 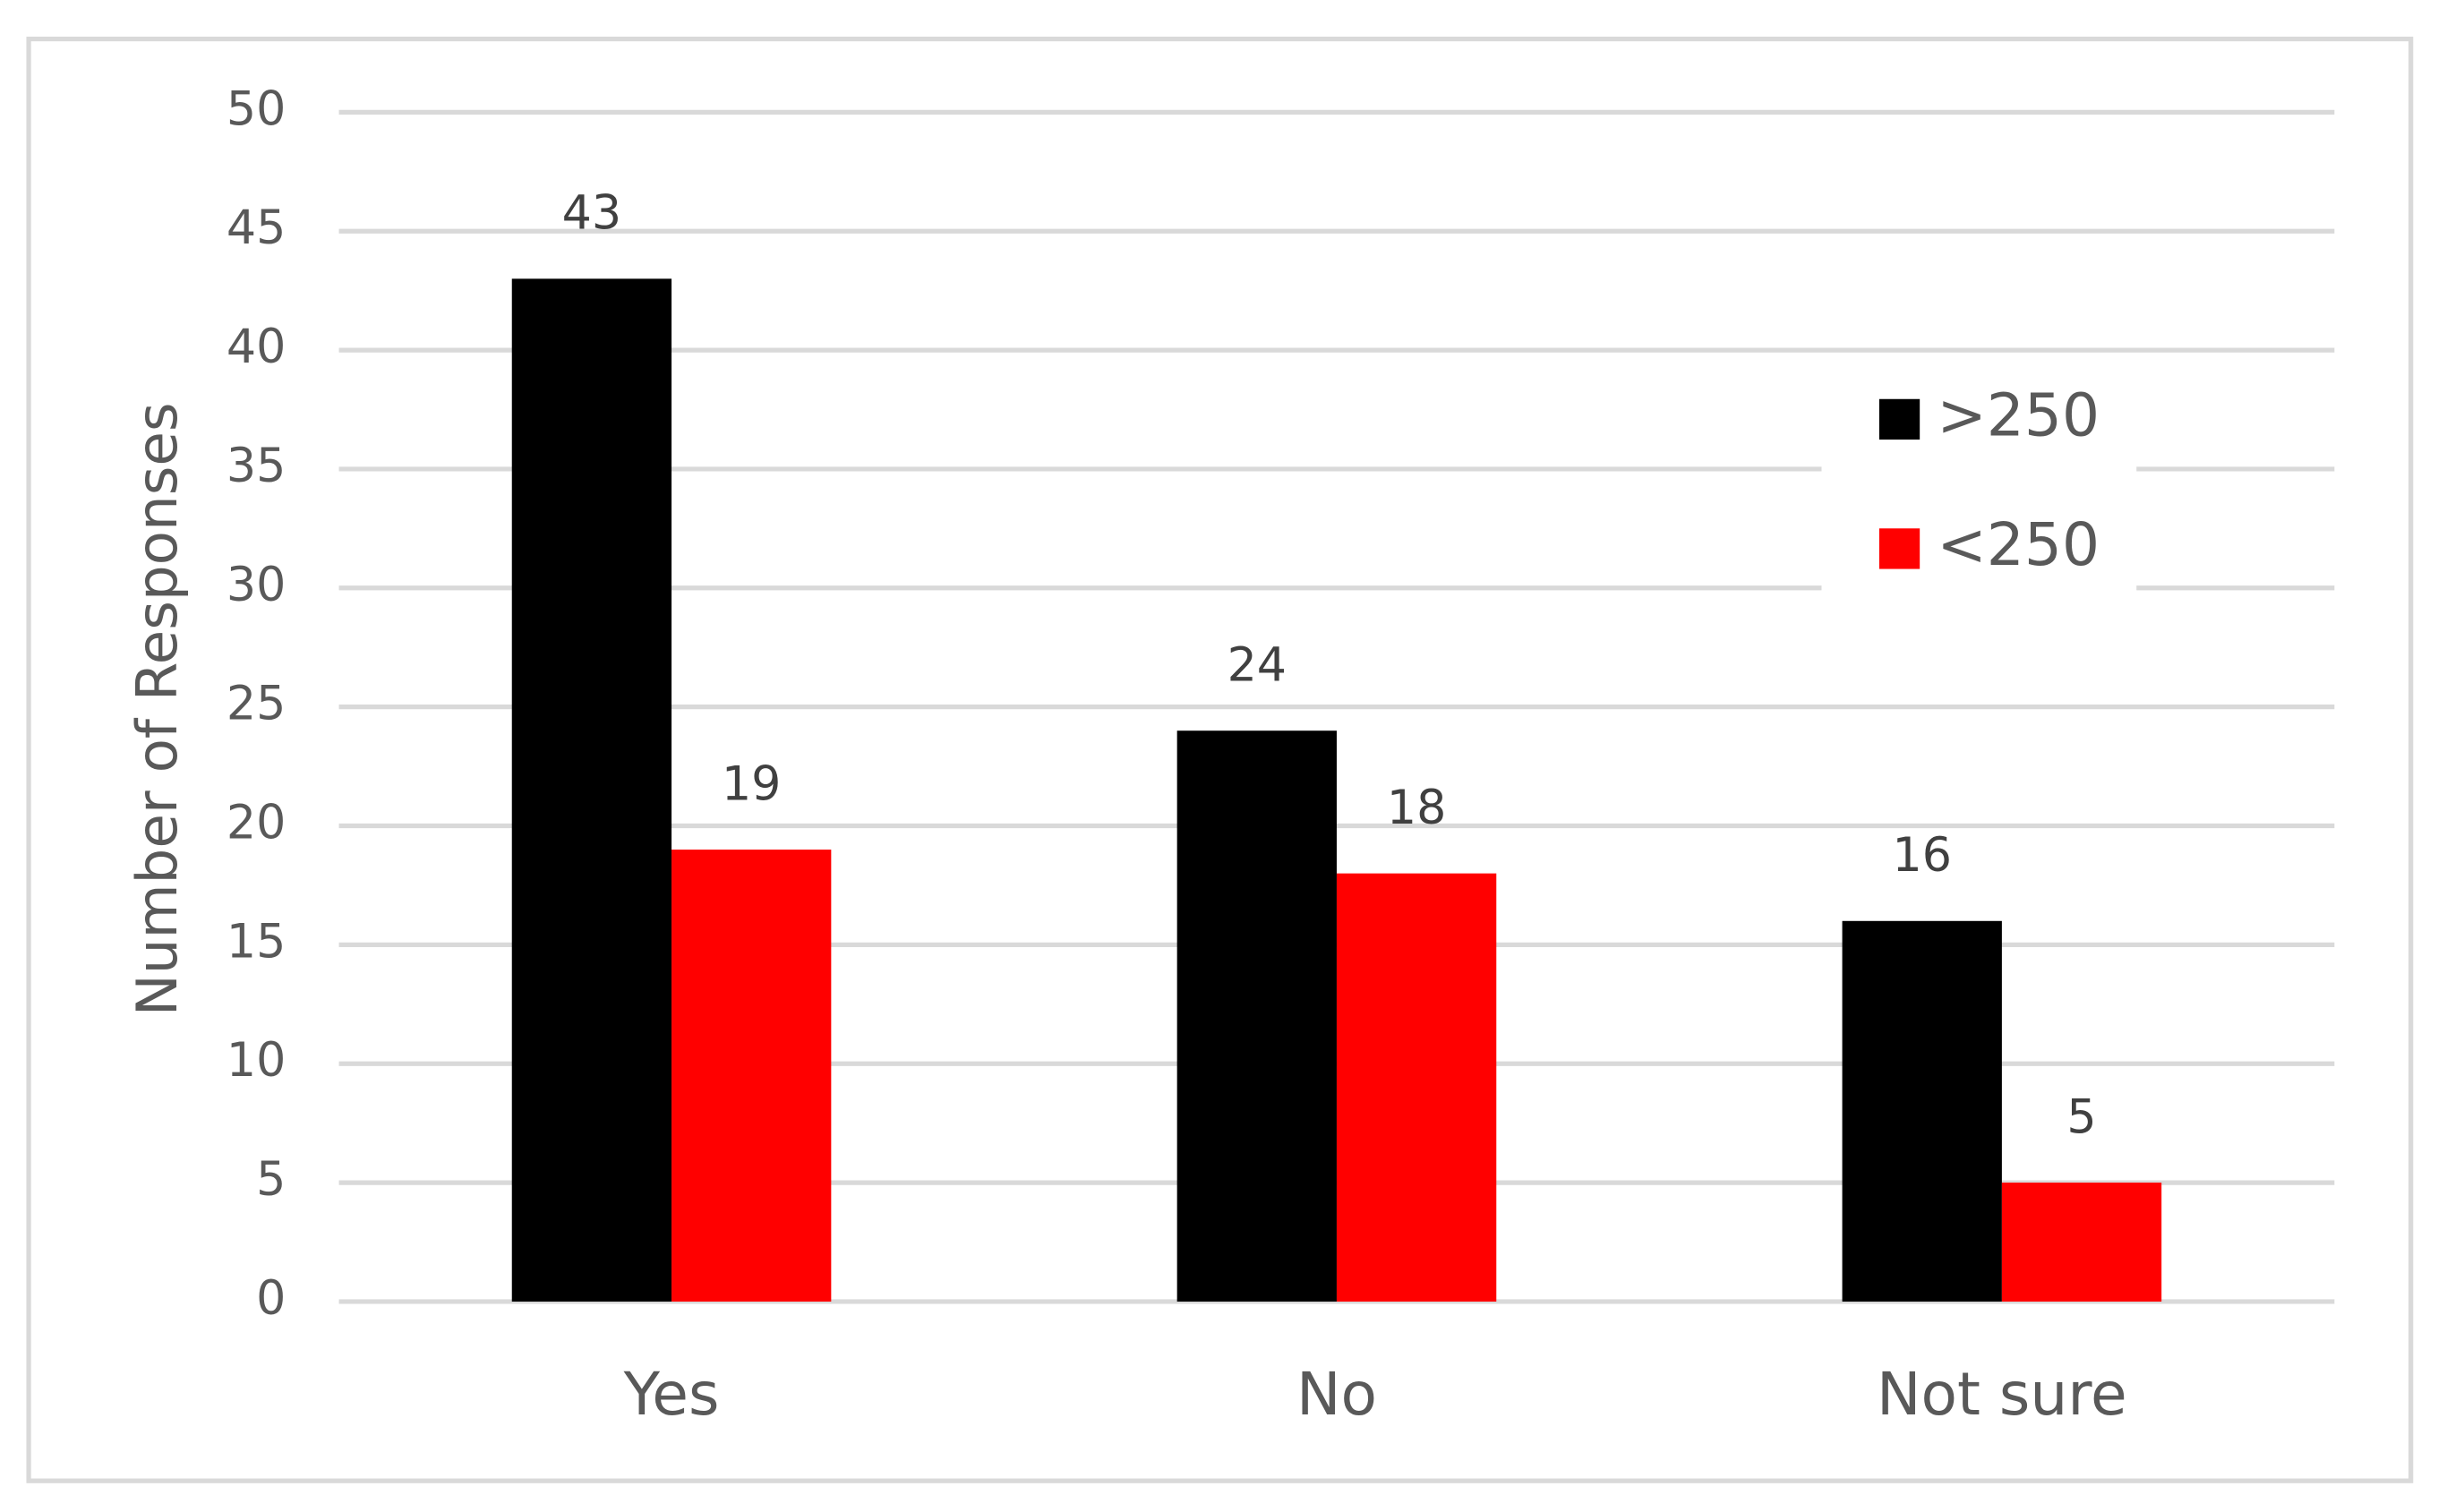 What do you see at coordinates (1416, 808) in the screenshot?
I see `data-label: 18` at bounding box center [1416, 808].